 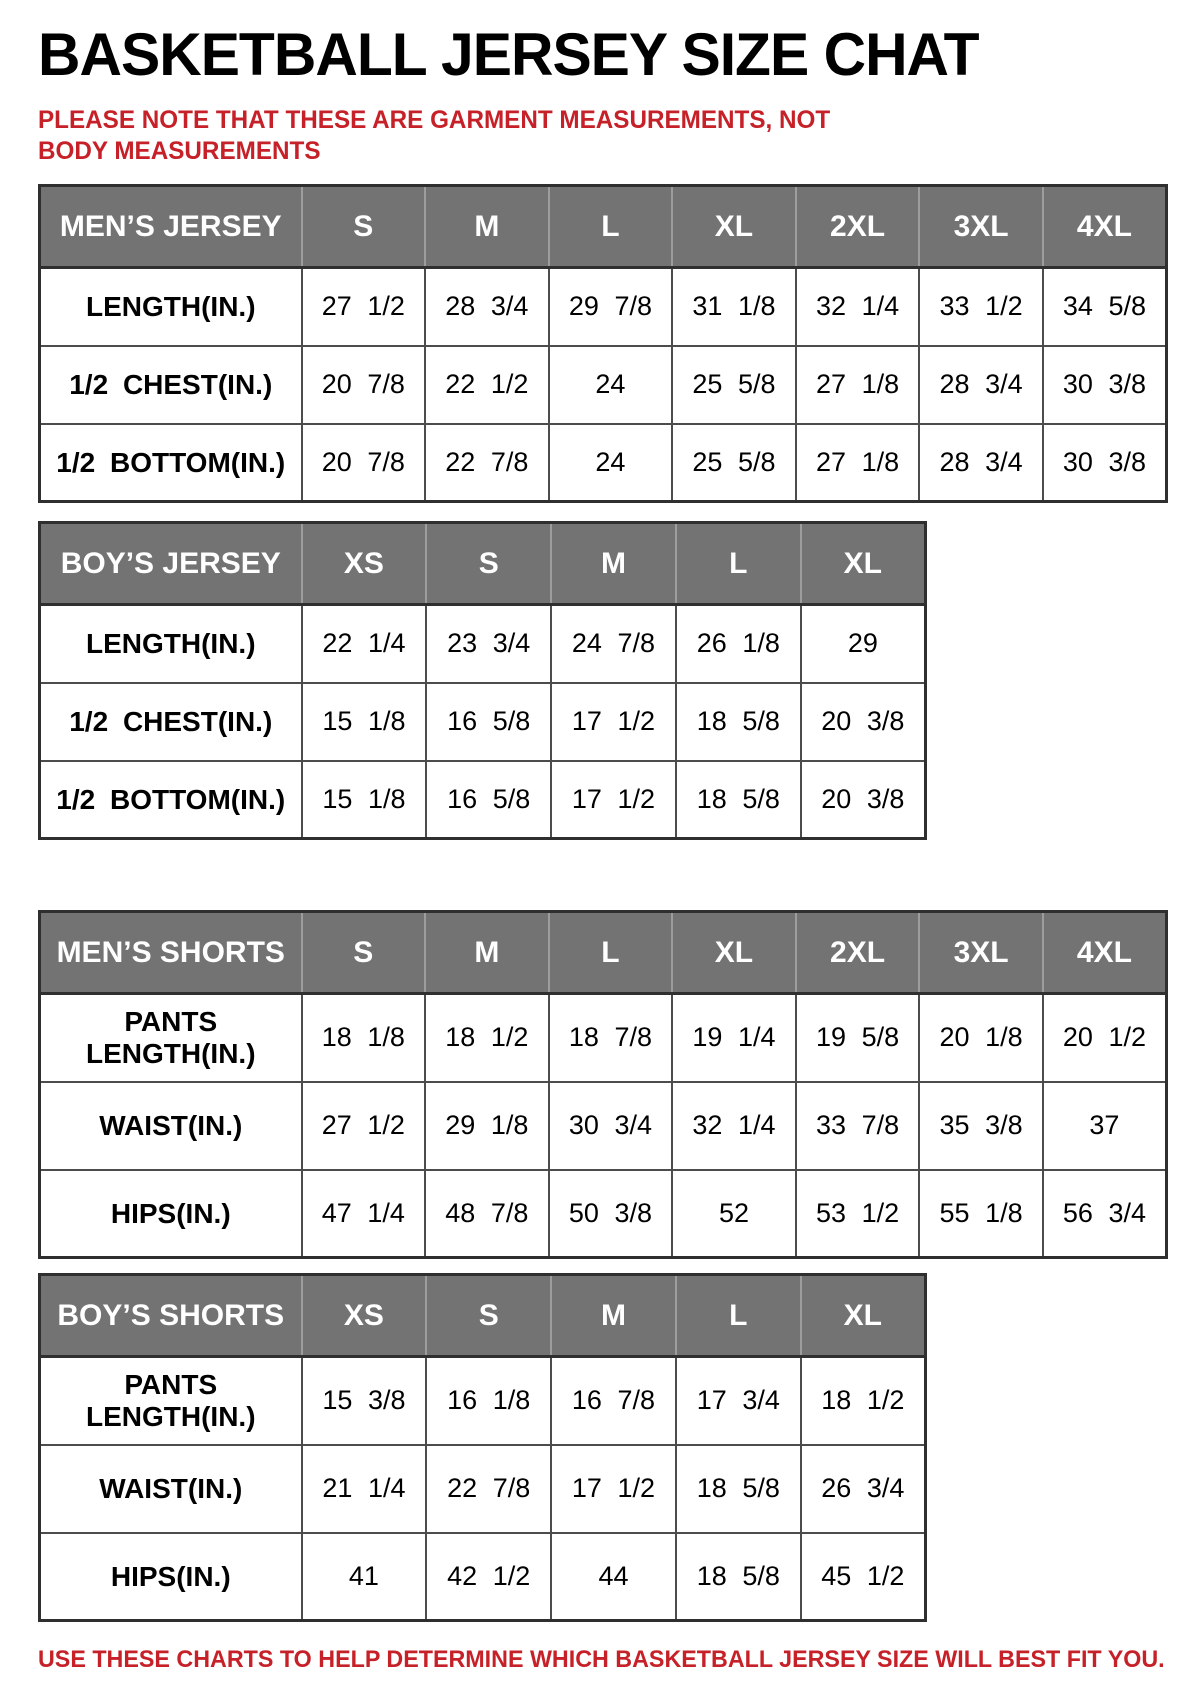 I want to click on value-cell: 20 1/2, so click(x=1104, y=1037).